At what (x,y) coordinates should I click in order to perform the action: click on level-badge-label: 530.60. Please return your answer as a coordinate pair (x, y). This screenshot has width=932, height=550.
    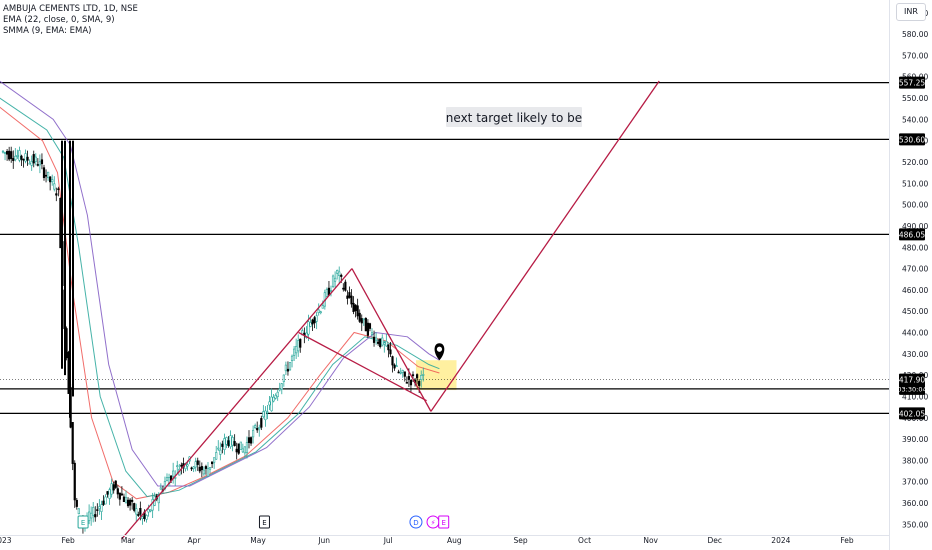
    Looking at the image, I should click on (912, 139).